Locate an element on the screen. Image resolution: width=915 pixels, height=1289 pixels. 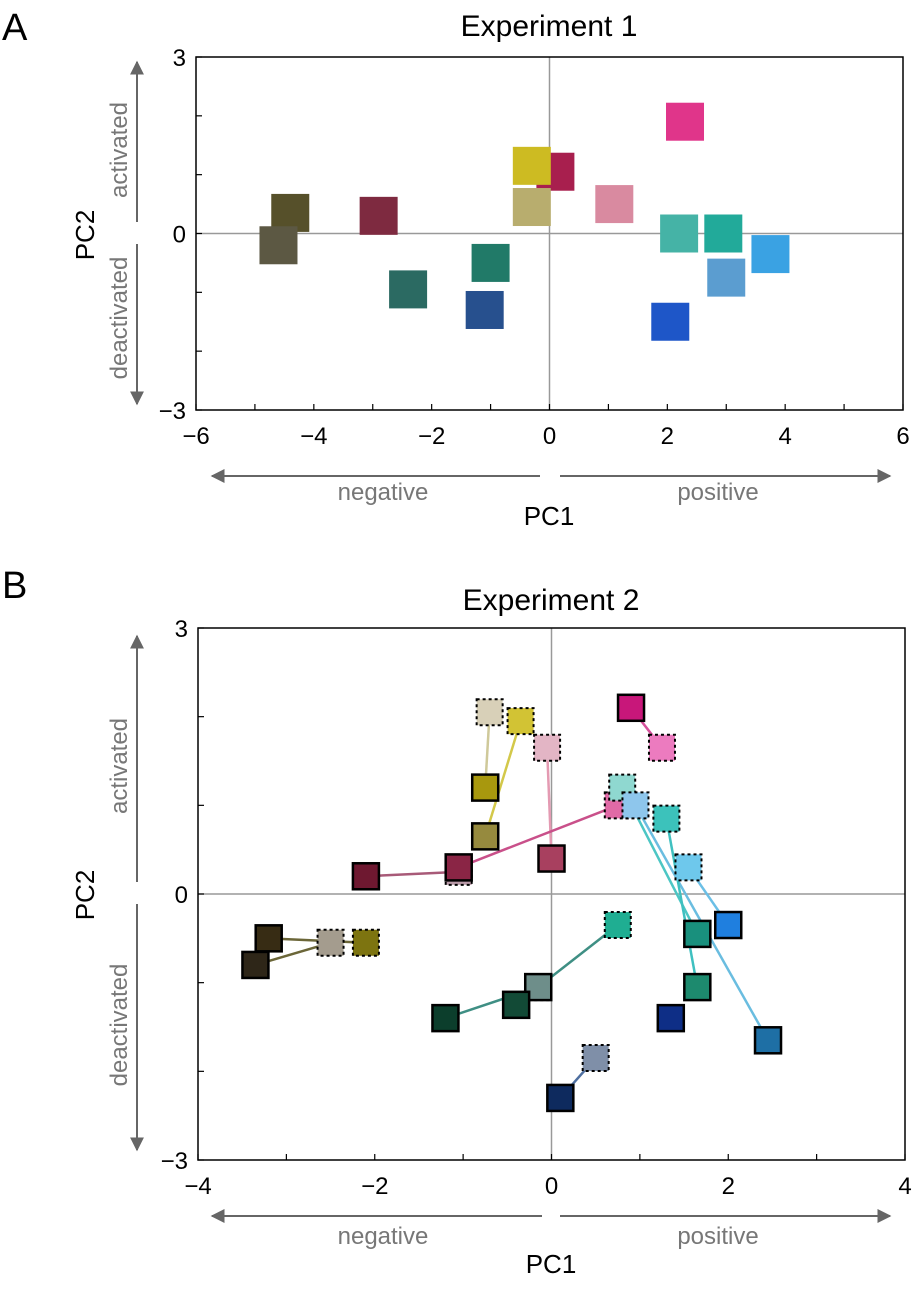
y-negative-label-b: deactivated is located at coordinates (119, 1025).